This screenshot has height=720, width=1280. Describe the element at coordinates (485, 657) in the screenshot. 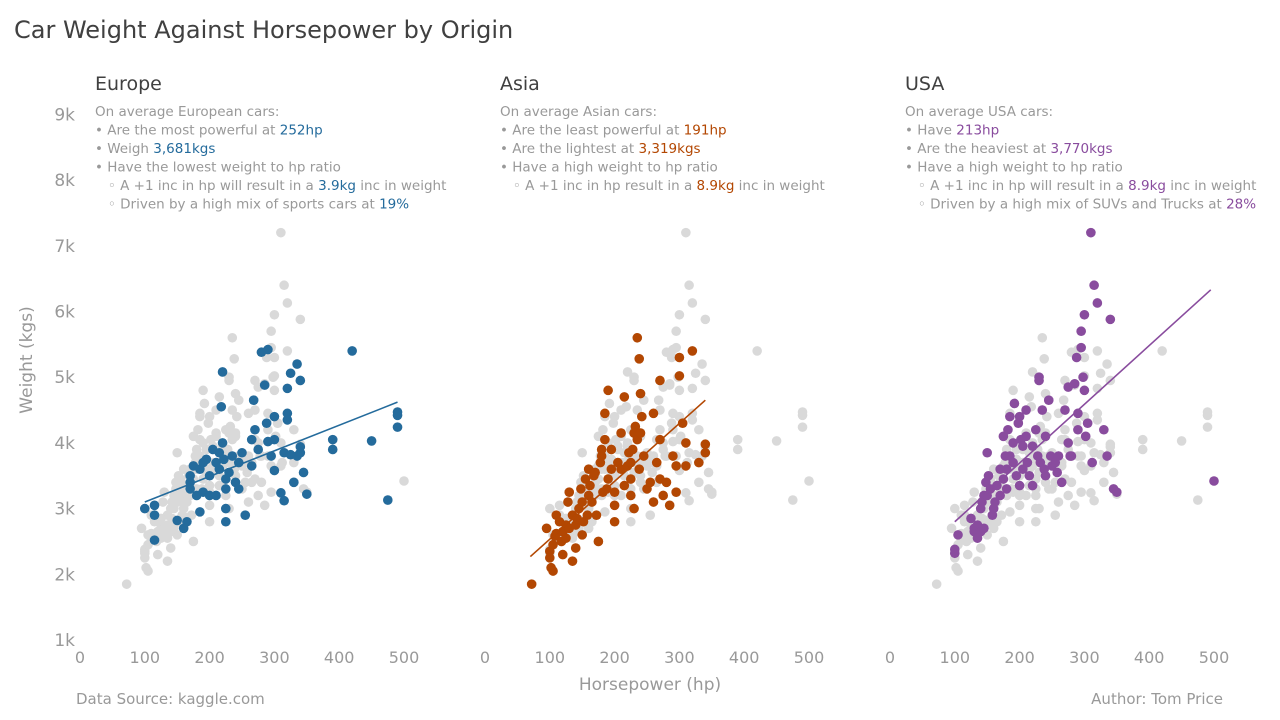

I see `x-tick-label: 0` at that location.